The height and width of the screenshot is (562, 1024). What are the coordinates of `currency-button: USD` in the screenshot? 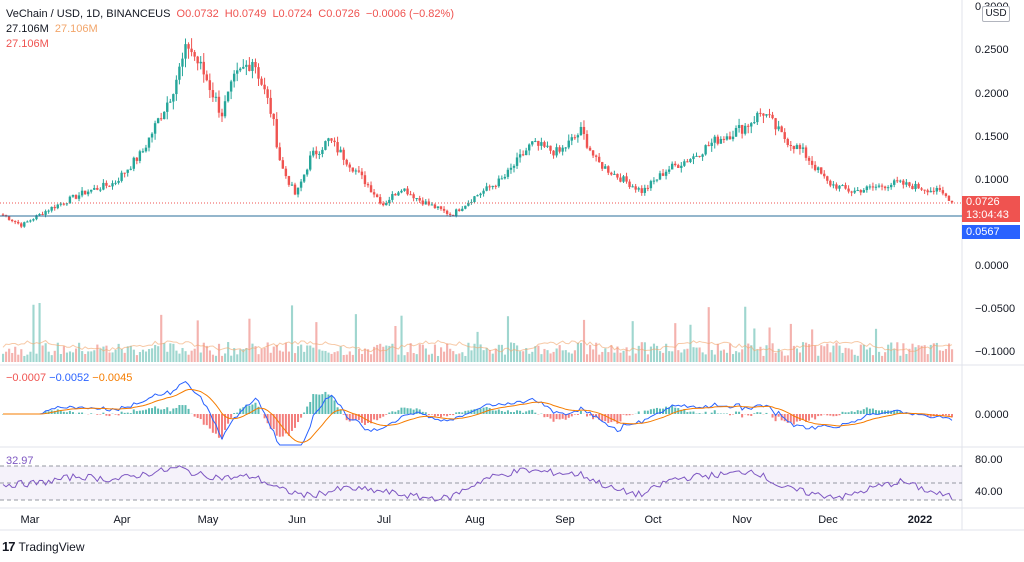 It's located at (996, 14).